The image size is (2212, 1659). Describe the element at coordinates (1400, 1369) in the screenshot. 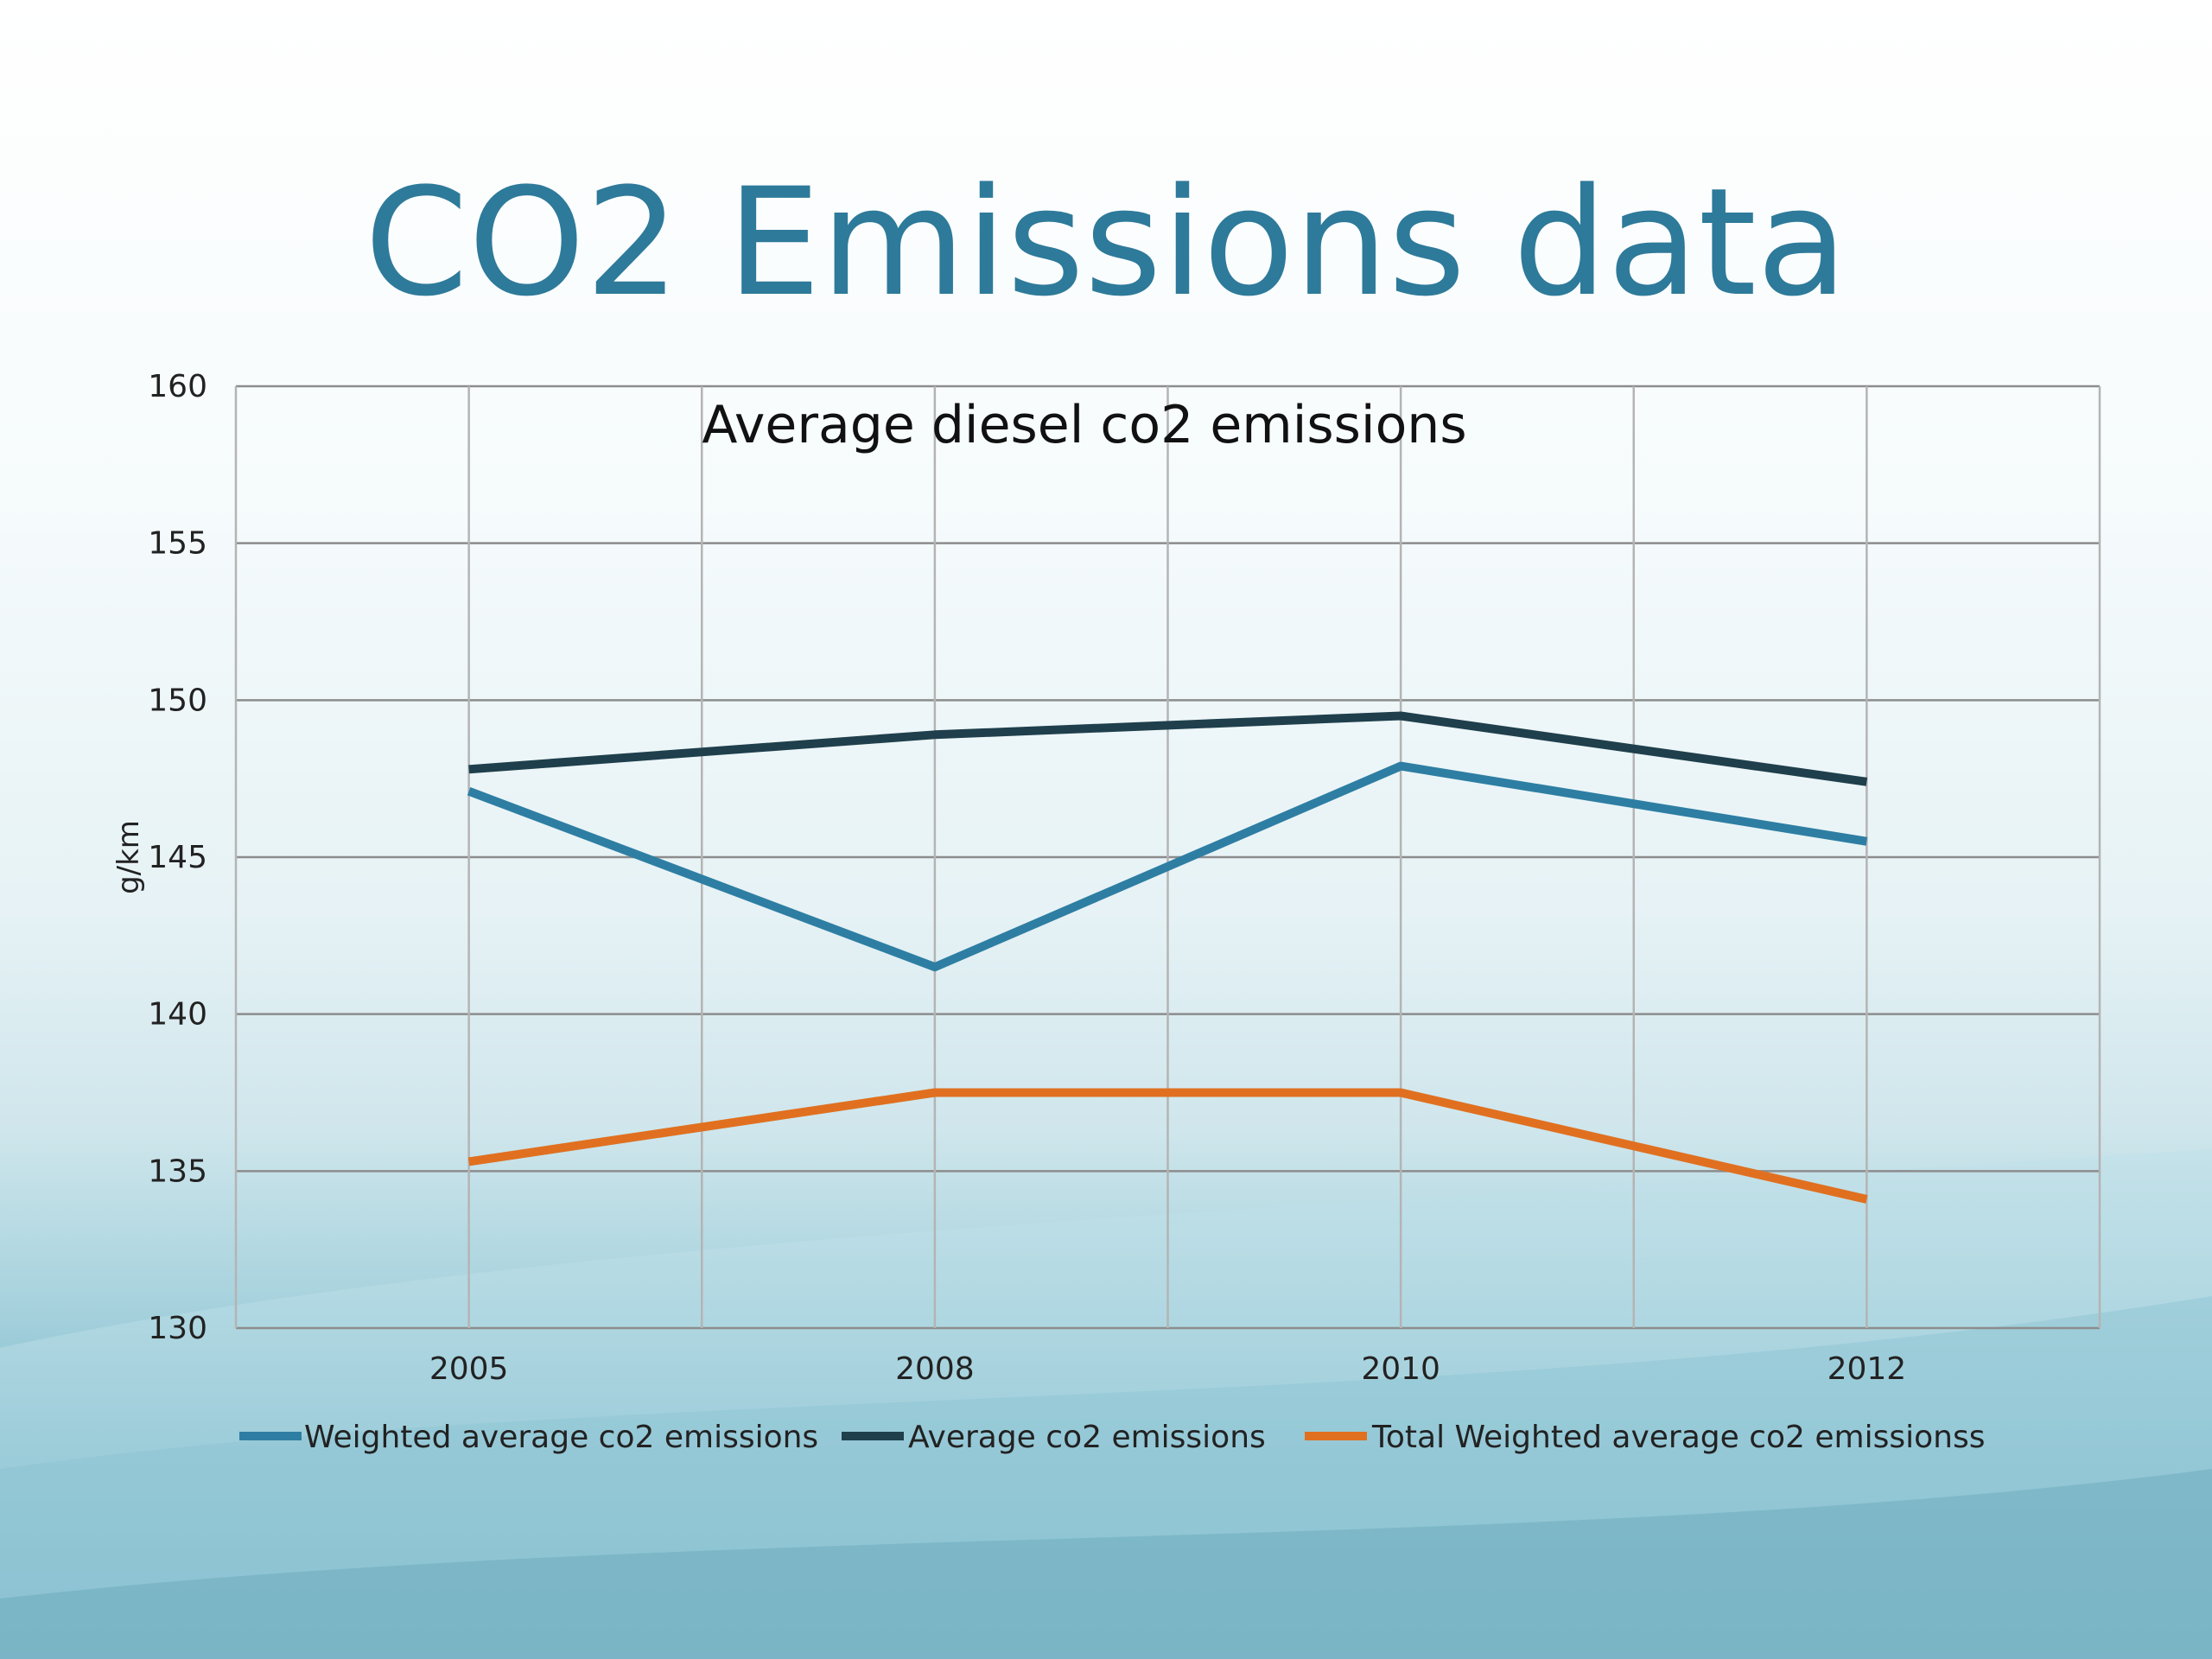

I see `x-tick-label: 2010` at that location.